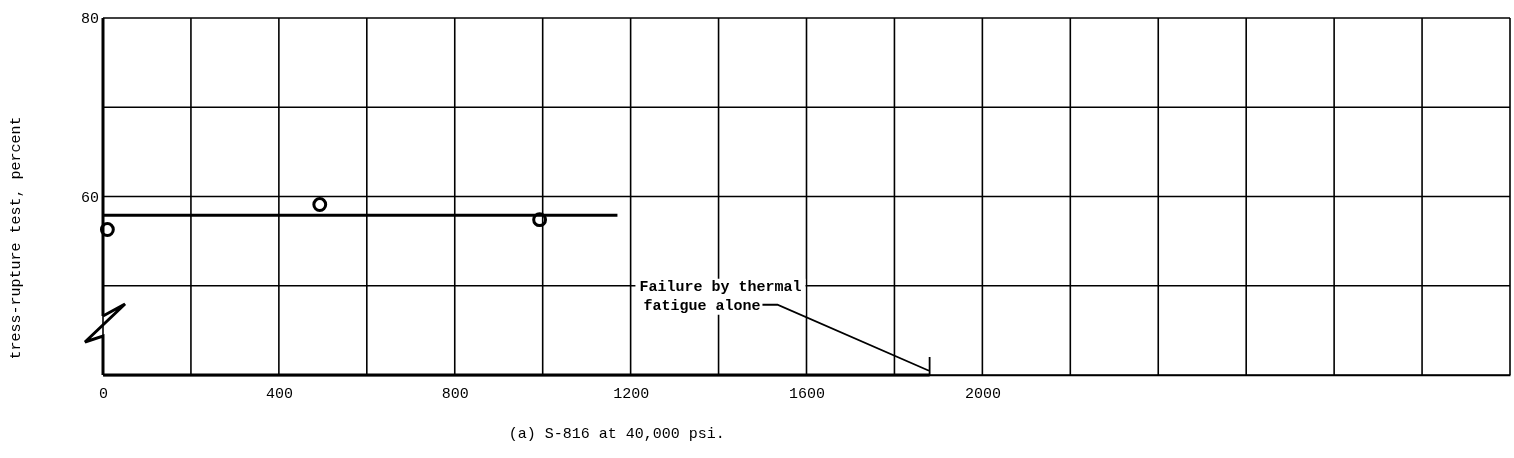 The image size is (1514, 458). Describe the element at coordinates (807, 394) in the screenshot. I see `x-tick-label: 1600` at that location.